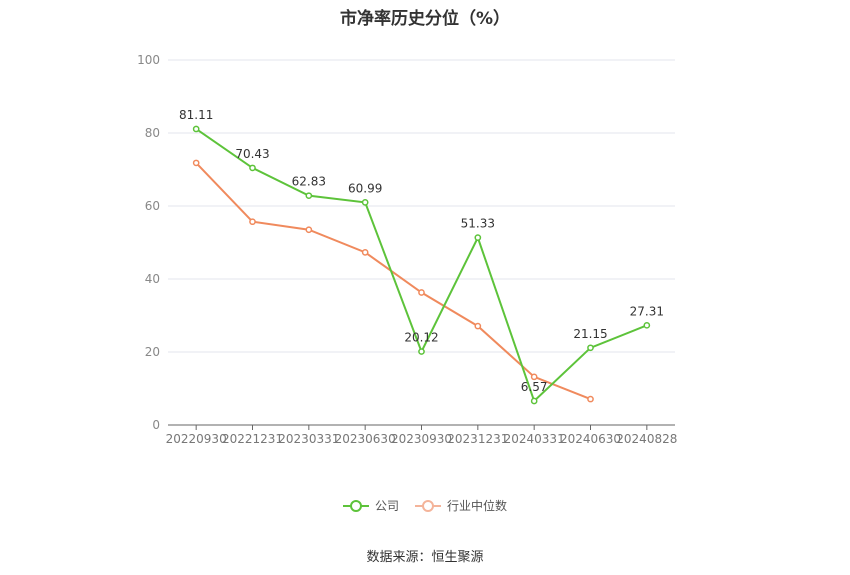 This screenshot has width=850, height=575. What do you see at coordinates (252, 154) in the screenshot?
I see `data-label: 70.43` at bounding box center [252, 154].